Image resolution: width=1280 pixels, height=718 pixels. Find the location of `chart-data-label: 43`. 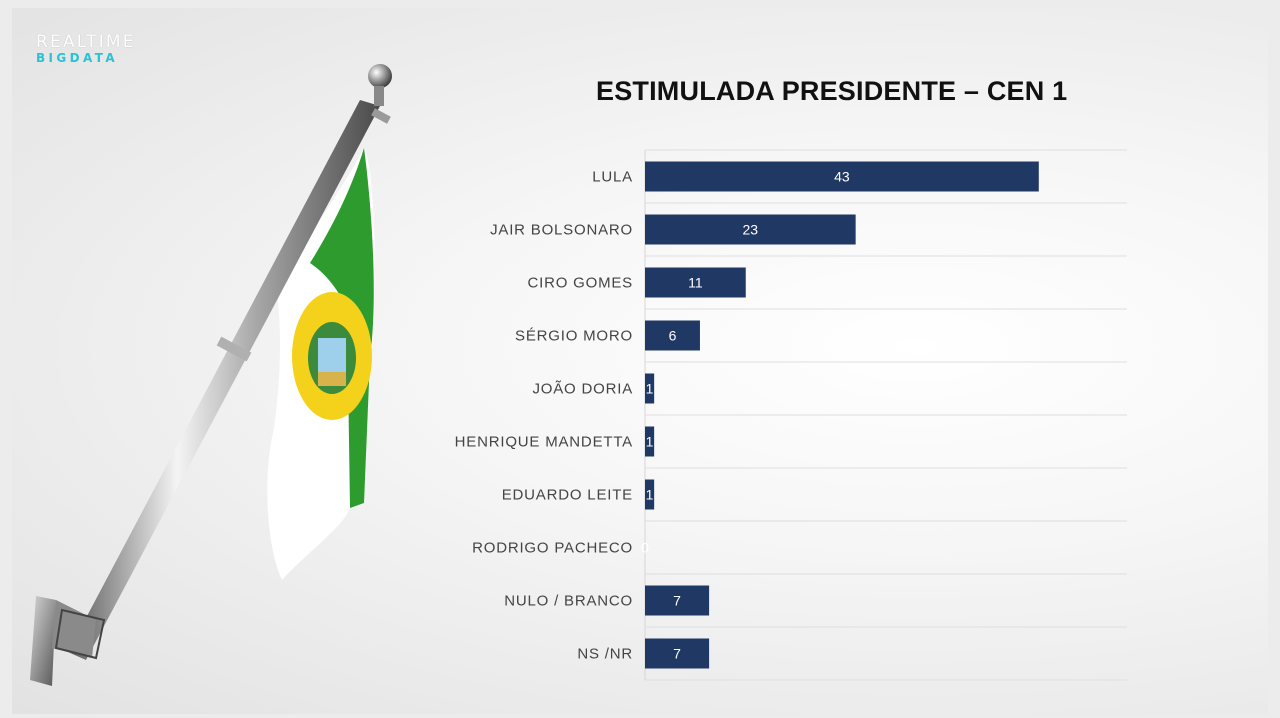

chart-data-label: 43 is located at coordinates (842, 177).